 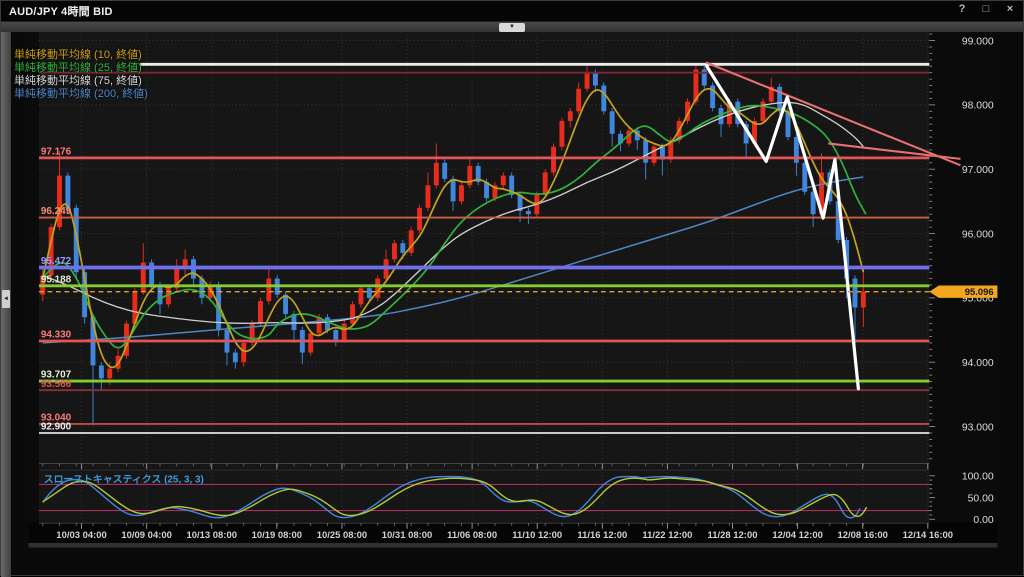 What do you see at coordinates (407, 535) in the screenshot?
I see `time-tick-label: 10/31 08:00` at bounding box center [407, 535].